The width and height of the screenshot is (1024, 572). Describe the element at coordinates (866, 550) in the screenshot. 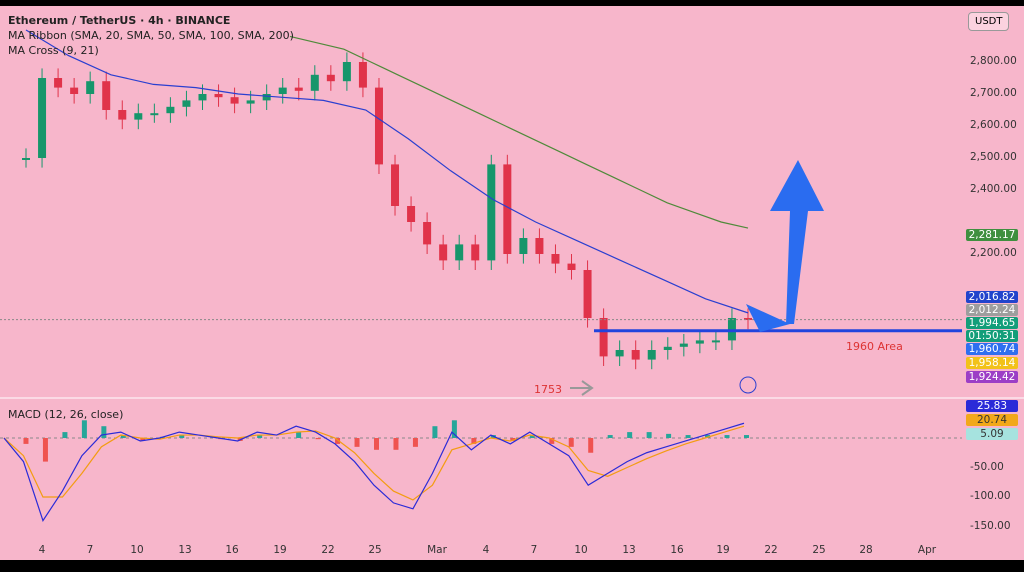

I see `date-tick: 28` at that location.